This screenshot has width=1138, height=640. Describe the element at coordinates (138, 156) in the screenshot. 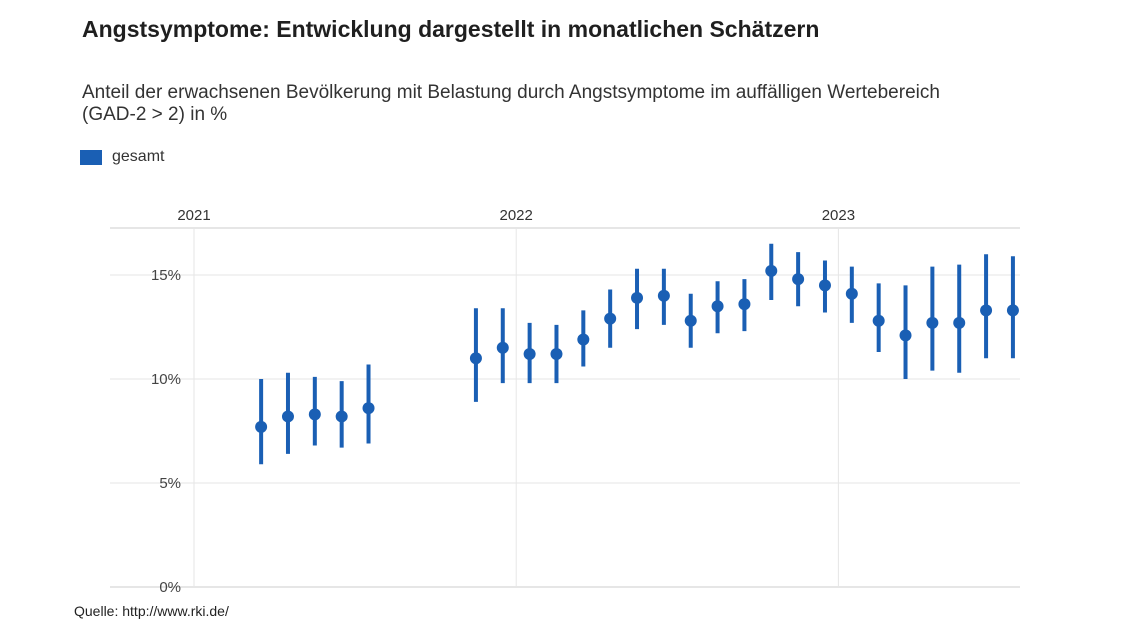

I see `legend-label-gesamt: gesamt` at that location.